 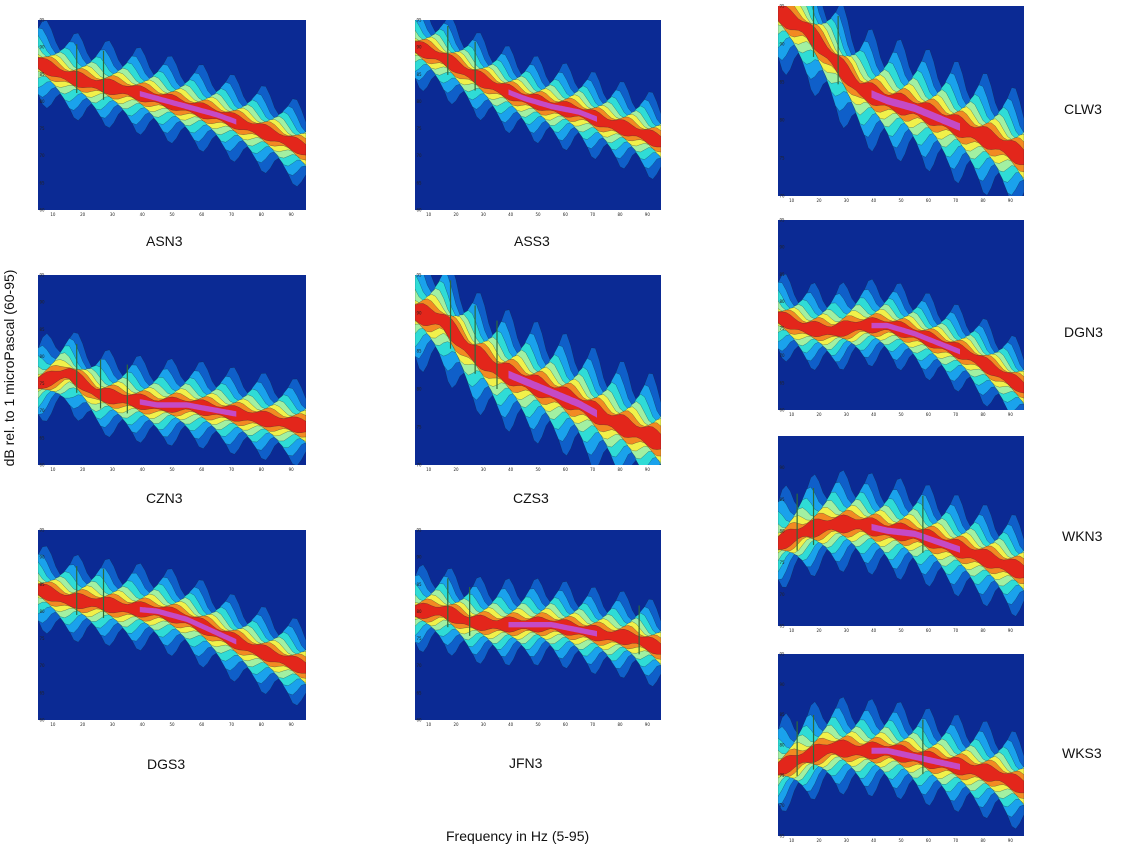 What do you see at coordinates (1082, 536) in the screenshot?
I see `label-wkn3: WKN3` at bounding box center [1082, 536].